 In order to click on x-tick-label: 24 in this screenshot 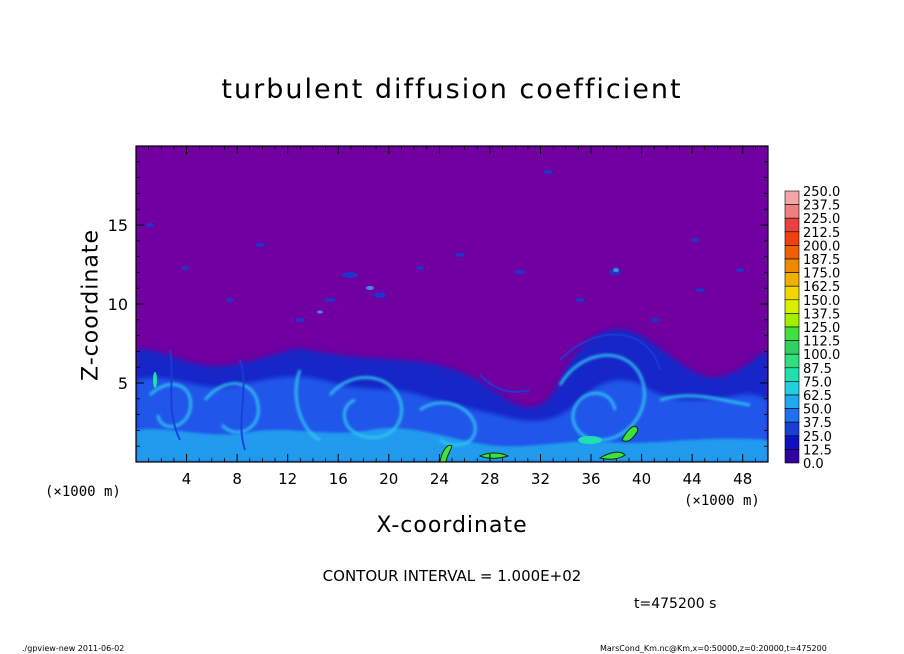, I will do `click(439, 479)`.